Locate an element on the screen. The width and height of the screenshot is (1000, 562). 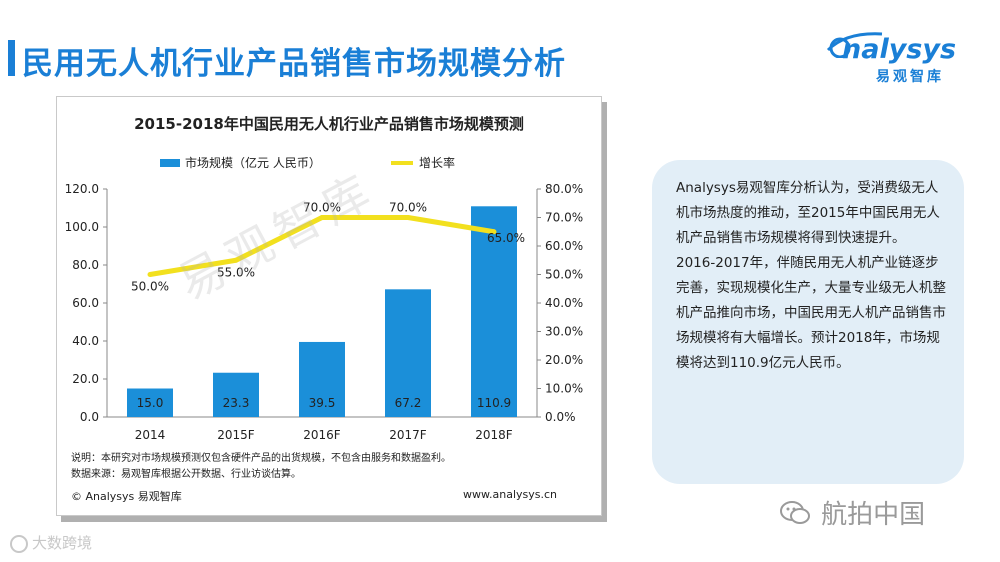
brand-logo: nalysys 易观智库 is located at coordinates (901, 58).